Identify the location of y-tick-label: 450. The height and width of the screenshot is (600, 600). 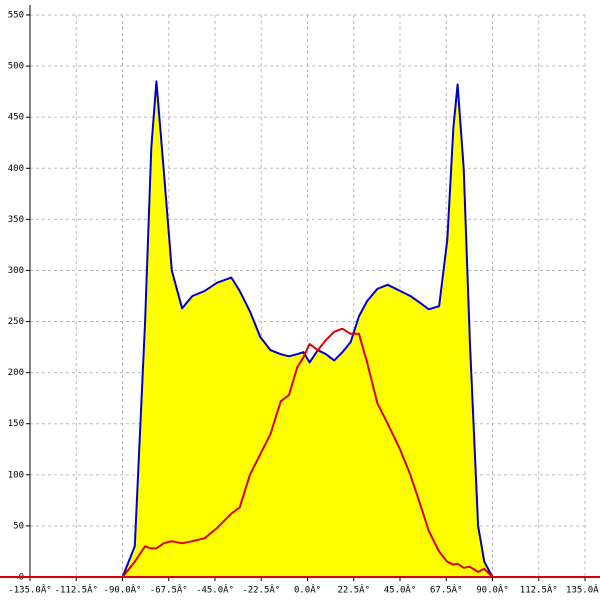
(16, 118).